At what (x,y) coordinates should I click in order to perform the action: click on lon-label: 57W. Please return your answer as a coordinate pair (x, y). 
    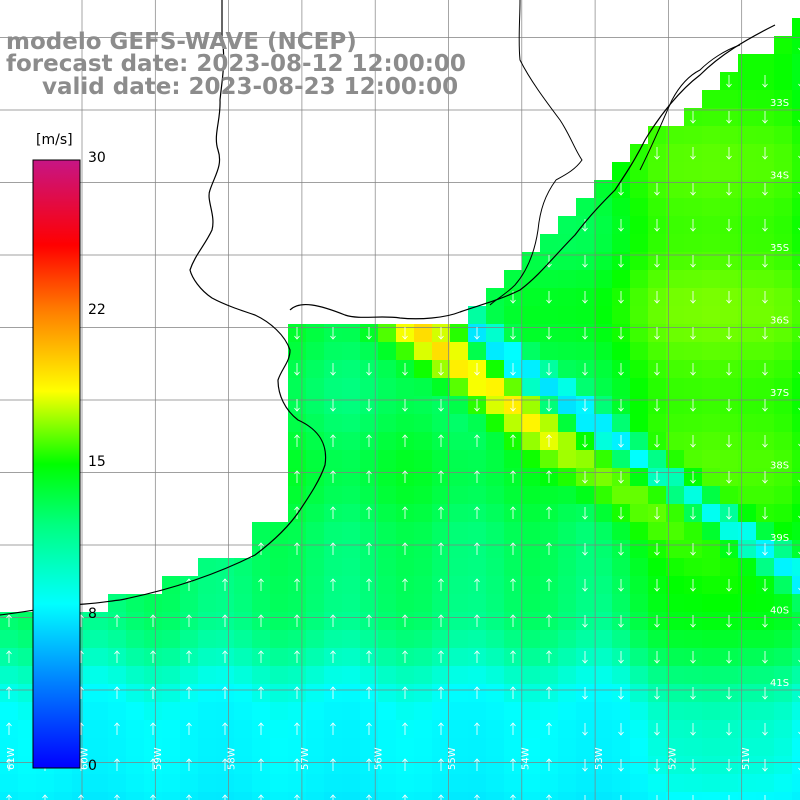
    Looking at the image, I should click on (305, 758).